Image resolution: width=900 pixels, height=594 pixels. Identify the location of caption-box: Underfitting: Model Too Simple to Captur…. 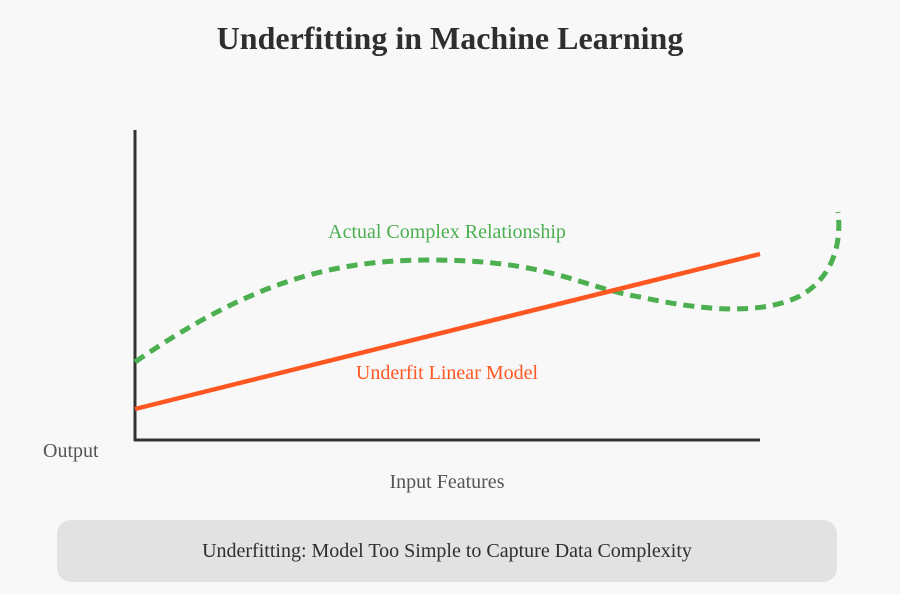
(447, 551).